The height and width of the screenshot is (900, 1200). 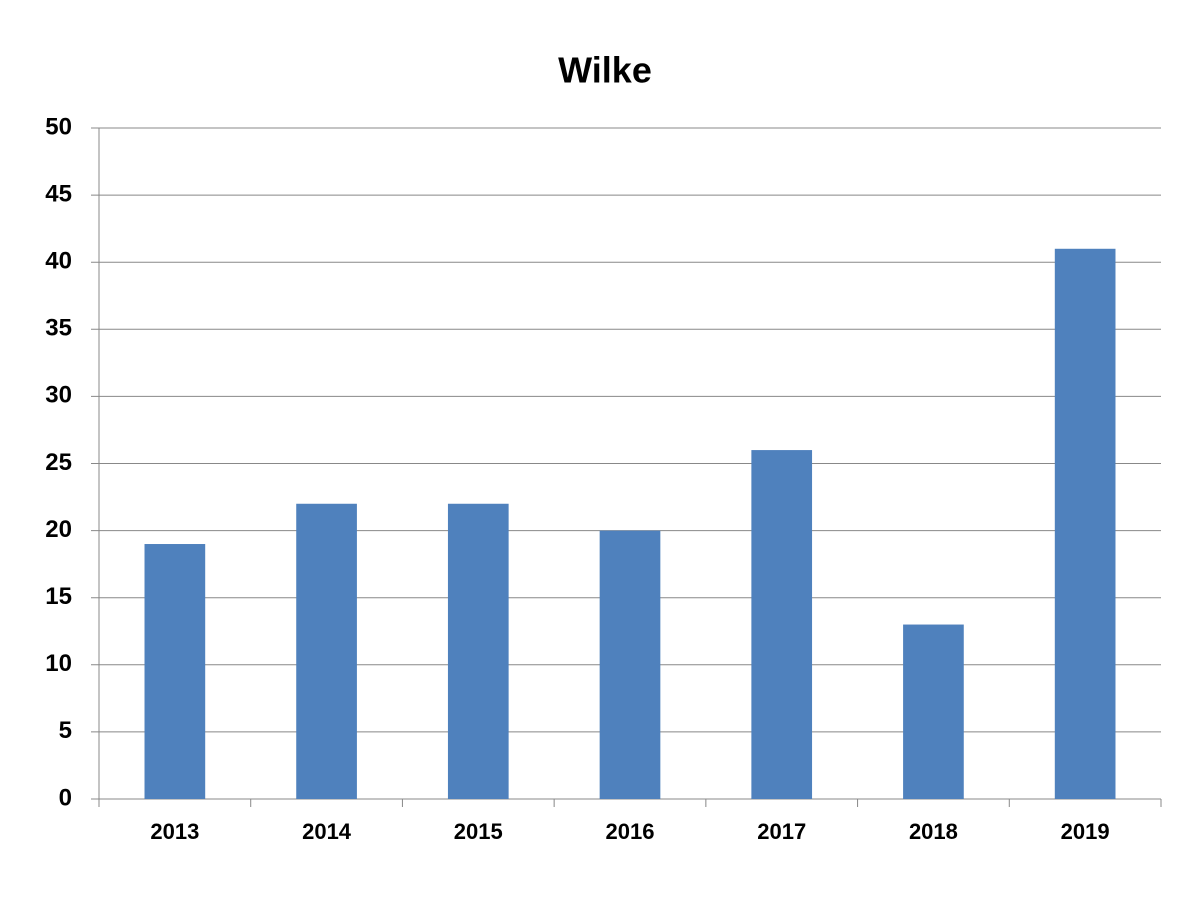 What do you see at coordinates (58, 395) in the screenshot?
I see `y-tick-label: 30` at bounding box center [58, 395].